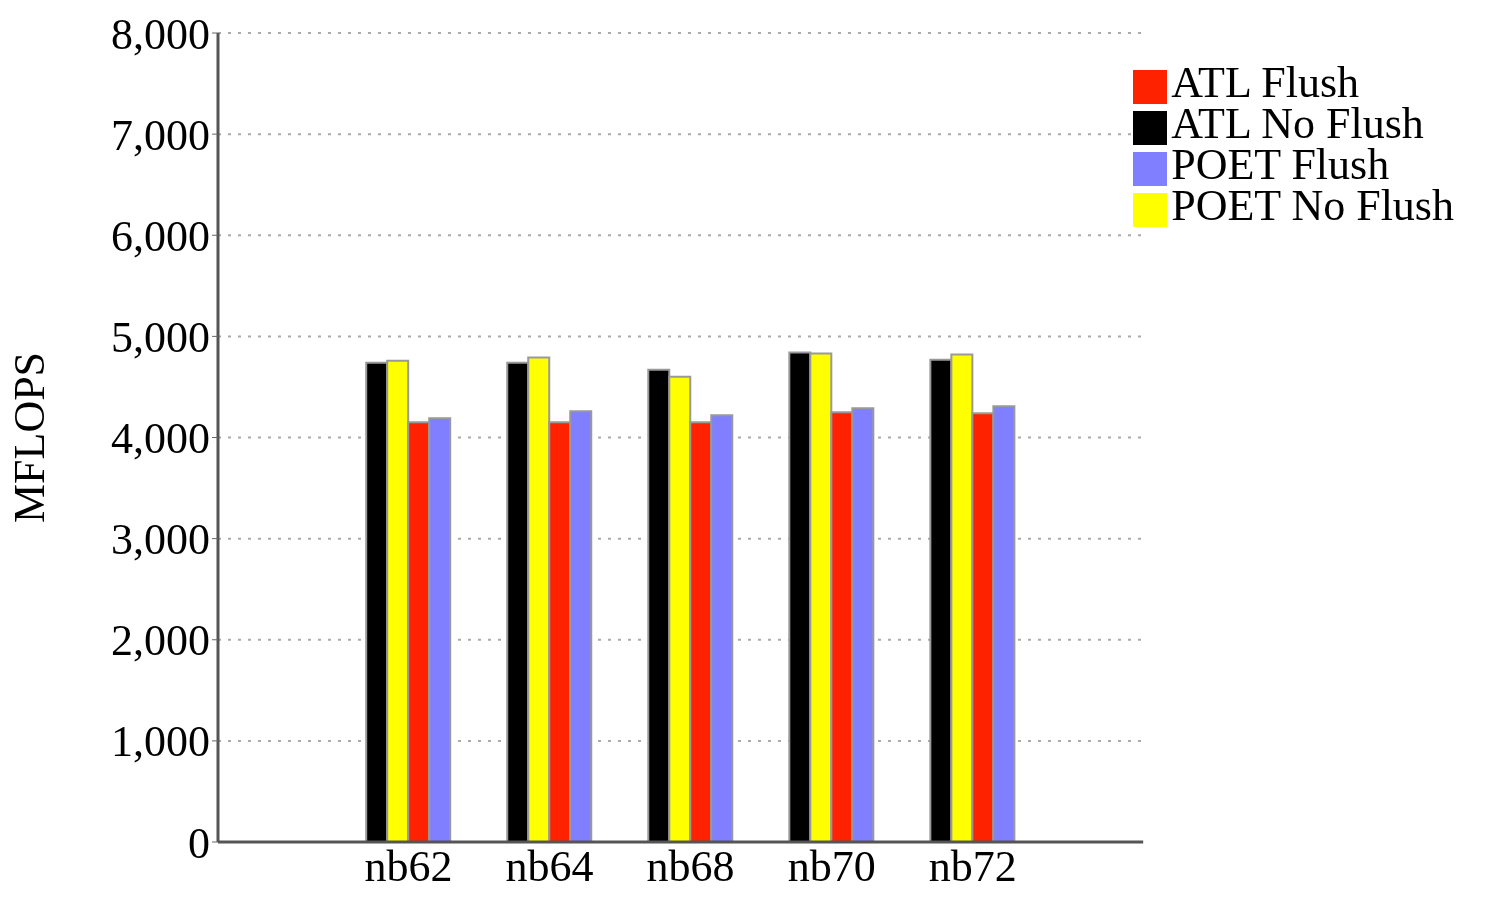  Describe the element at coordinates (160, 236) in the screenshot. I see `y-tick-label: 6,000` at that location.